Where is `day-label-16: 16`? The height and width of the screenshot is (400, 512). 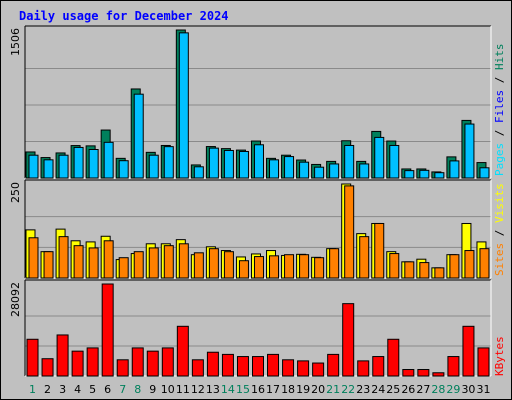 day-label-16: 16 is located at coordinates (258, 389).